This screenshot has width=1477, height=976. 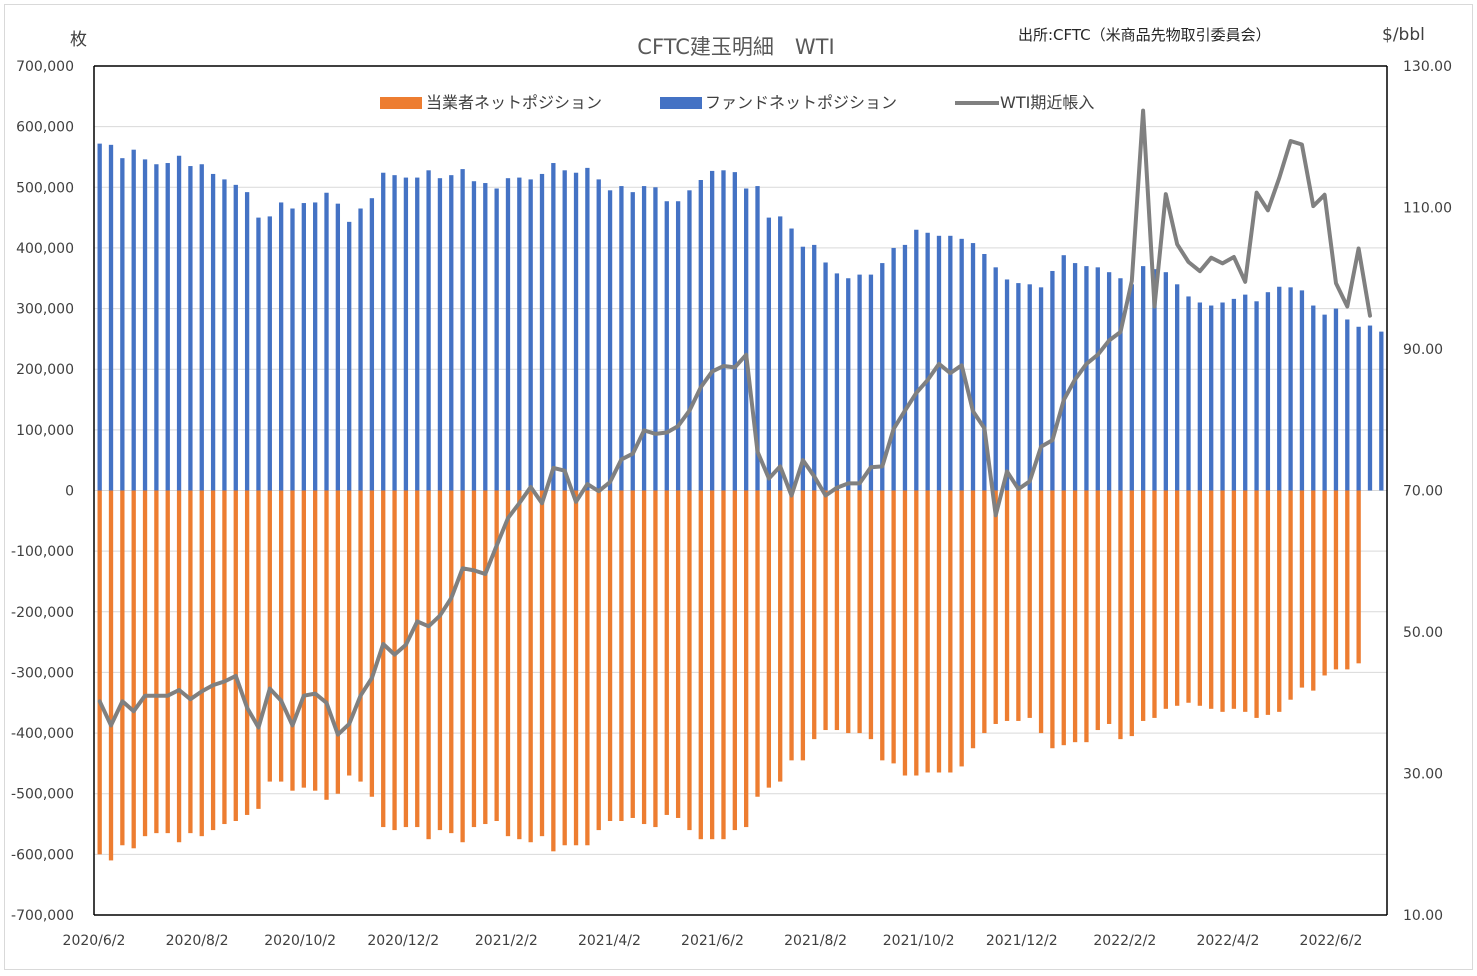 I want to click on legend-swatch-fund, so click(x=681, y=103).